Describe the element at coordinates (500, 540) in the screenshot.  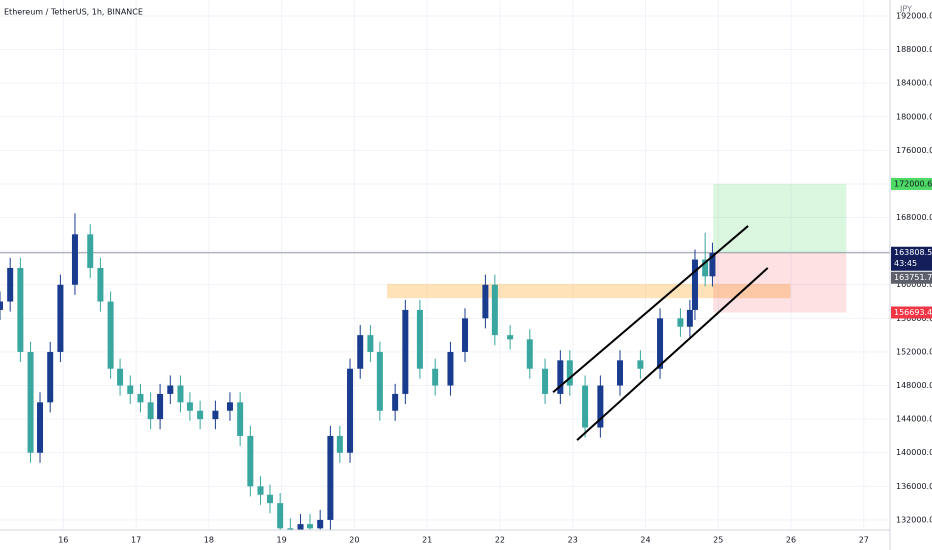
I see `x-tick-label: 22` at that location.